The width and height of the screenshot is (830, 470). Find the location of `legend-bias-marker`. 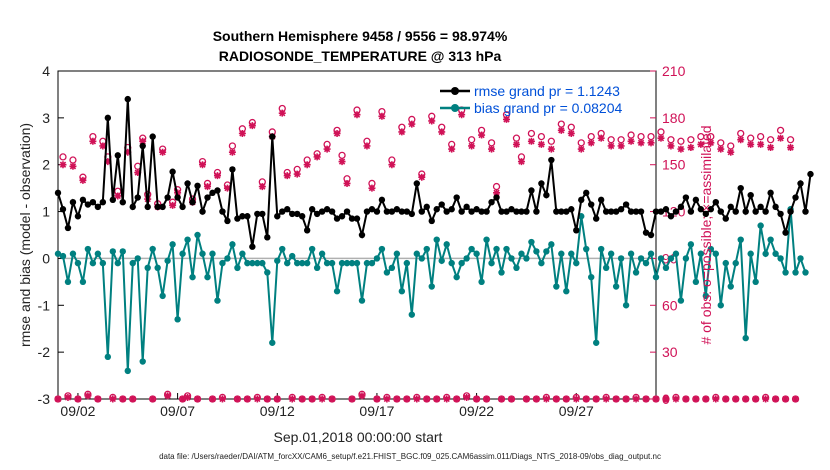

legend-bias-marker is located at coordinates (455, 108).